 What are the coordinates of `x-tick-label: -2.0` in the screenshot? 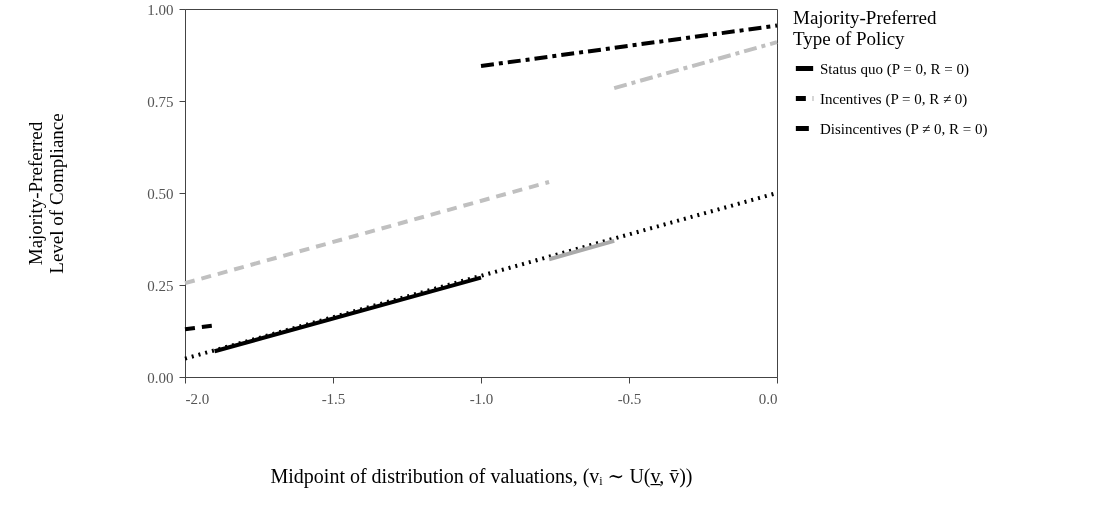 It's located at (197, 398).